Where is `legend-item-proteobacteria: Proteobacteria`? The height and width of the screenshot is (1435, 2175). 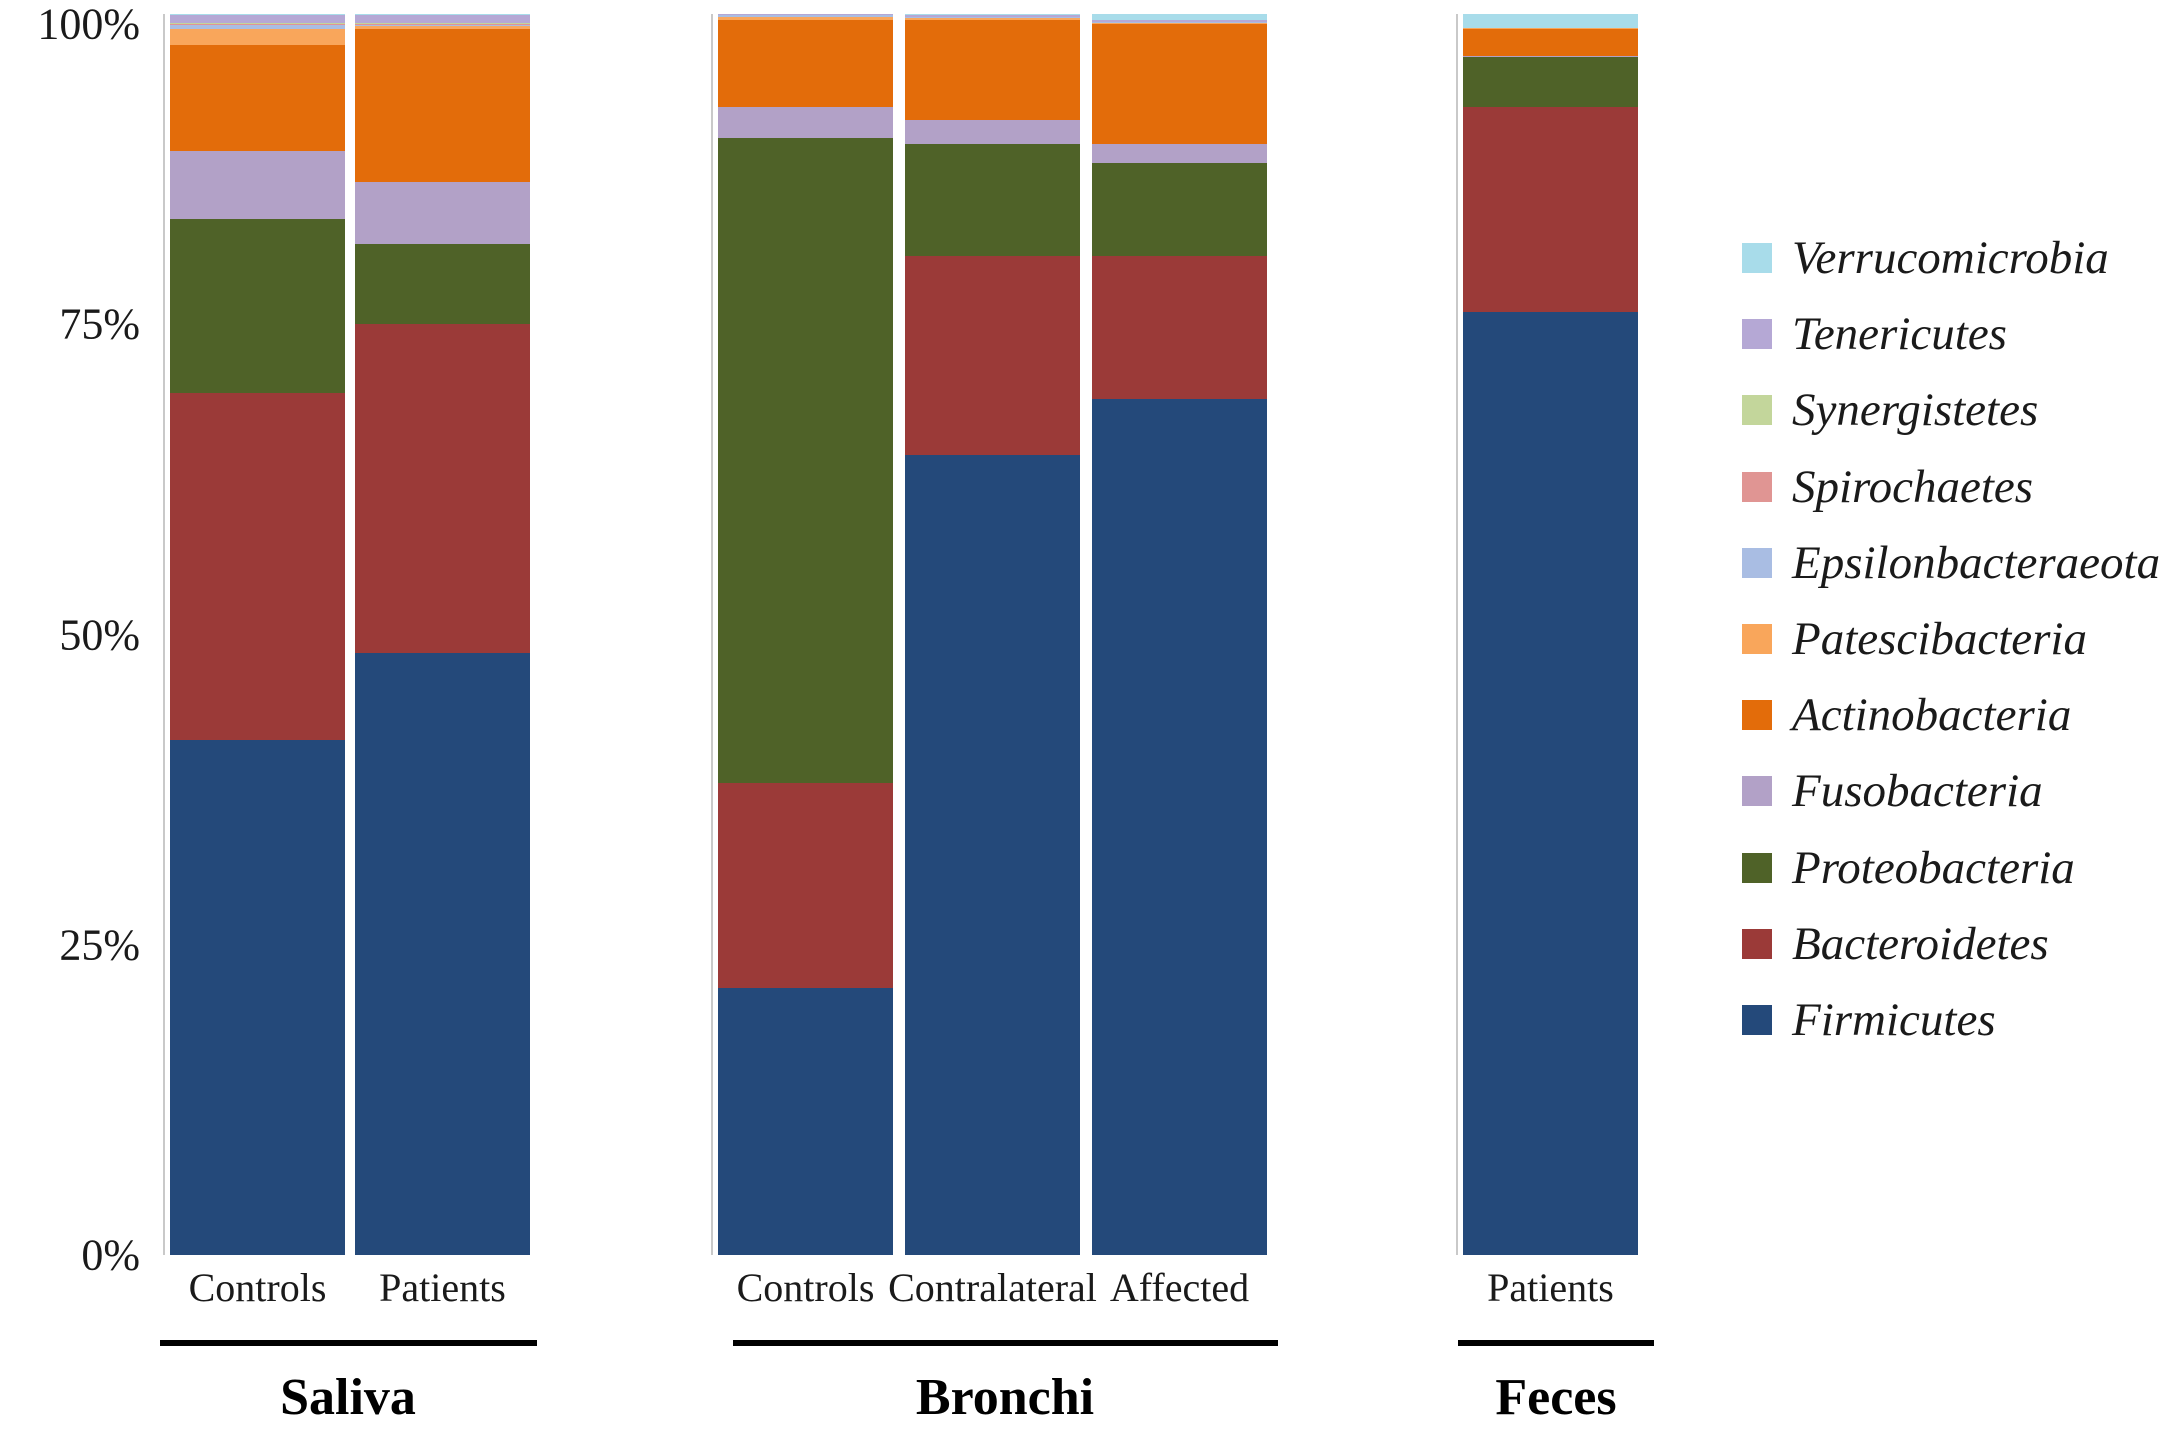
legend-item-proteobacteria: Proteobacteria is located at coordinates (1908, 868).